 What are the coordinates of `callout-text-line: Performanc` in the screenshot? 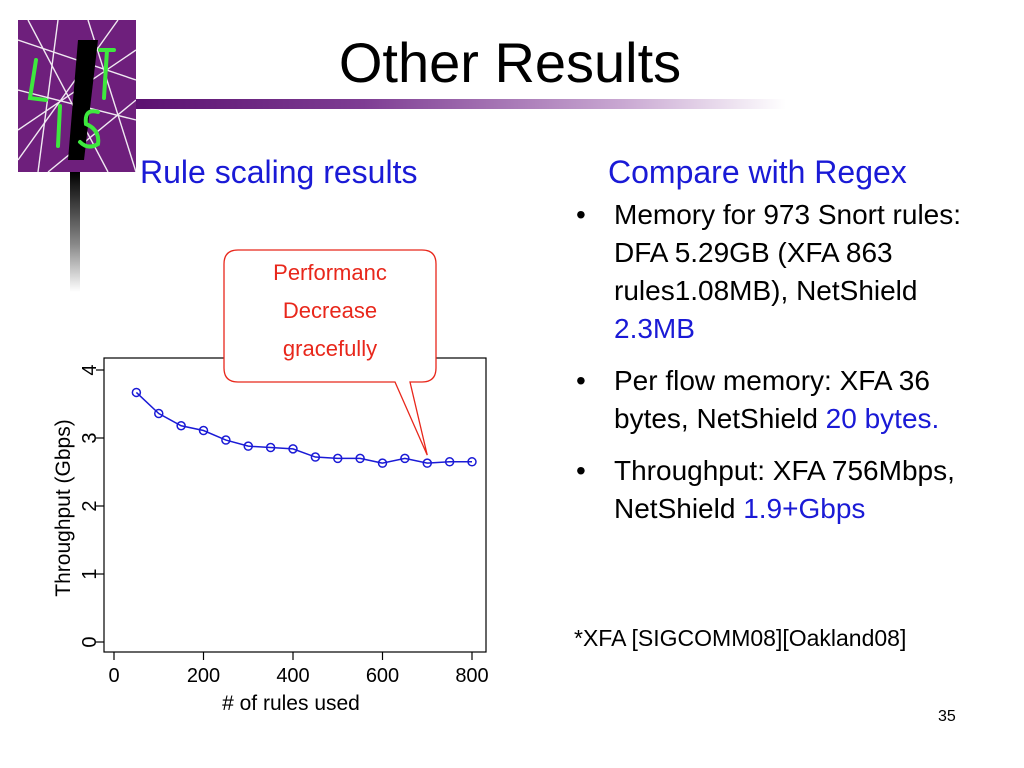 It's located at (330, 272).